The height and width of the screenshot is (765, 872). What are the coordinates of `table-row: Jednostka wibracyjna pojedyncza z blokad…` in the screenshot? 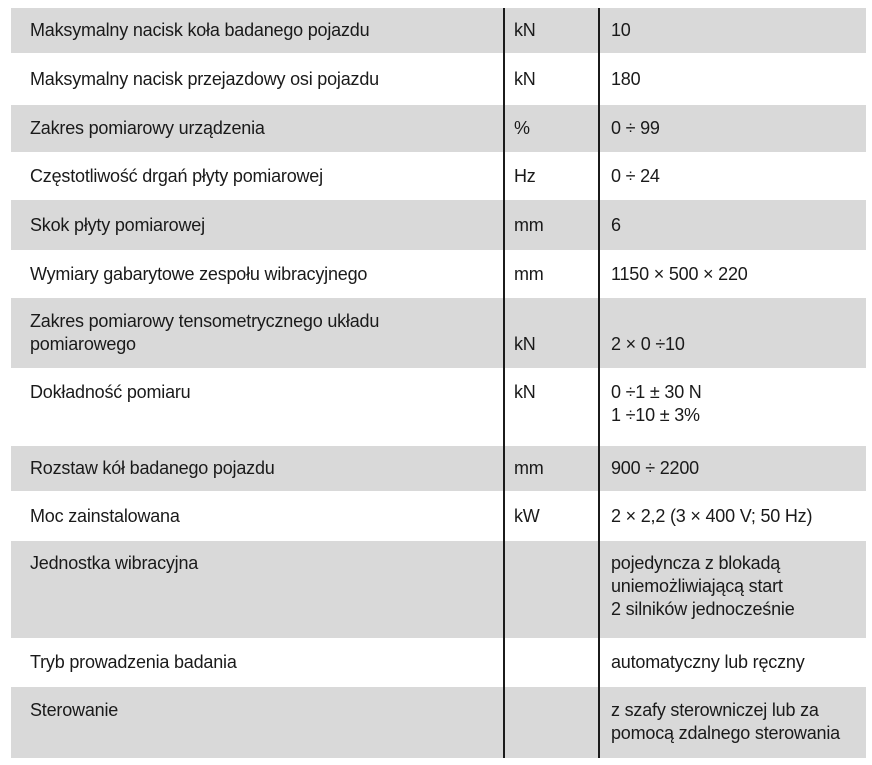 It's located at (438, 589).